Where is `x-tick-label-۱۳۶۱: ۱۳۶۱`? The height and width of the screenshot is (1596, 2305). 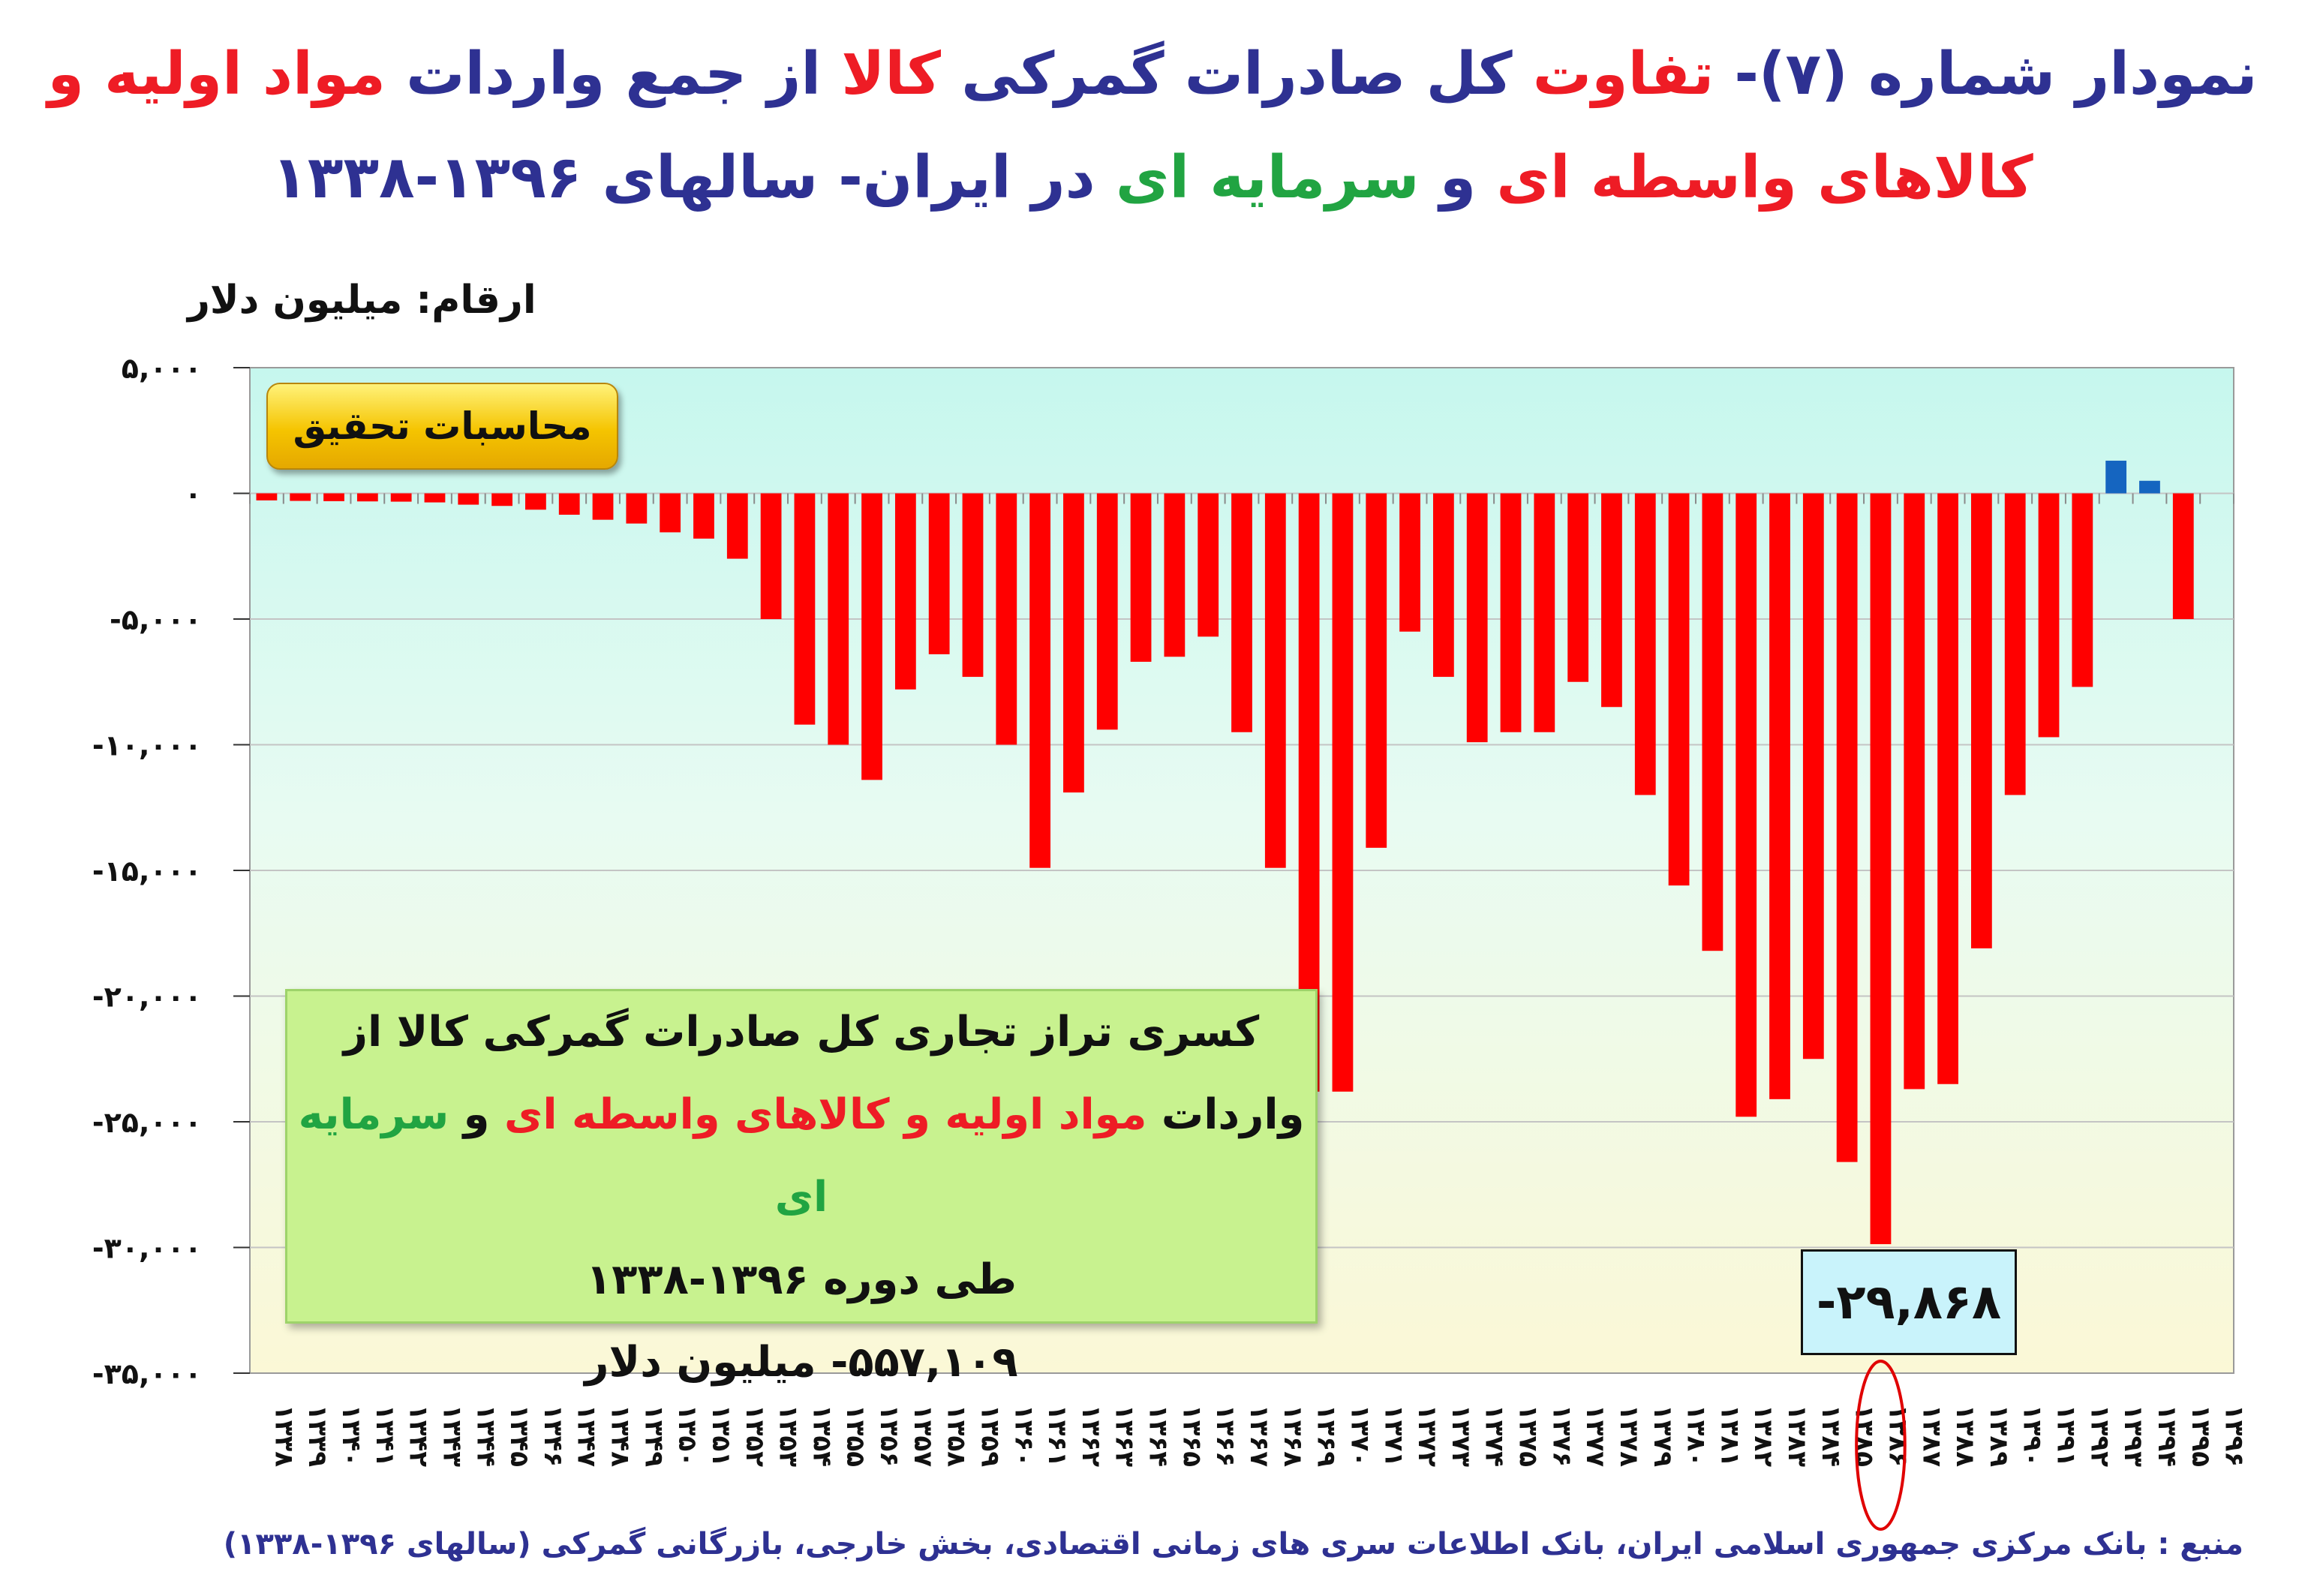 x-tick-label-۱۳۶۱: ۱۳۶۱ is located at coordinates (1057, 1436).